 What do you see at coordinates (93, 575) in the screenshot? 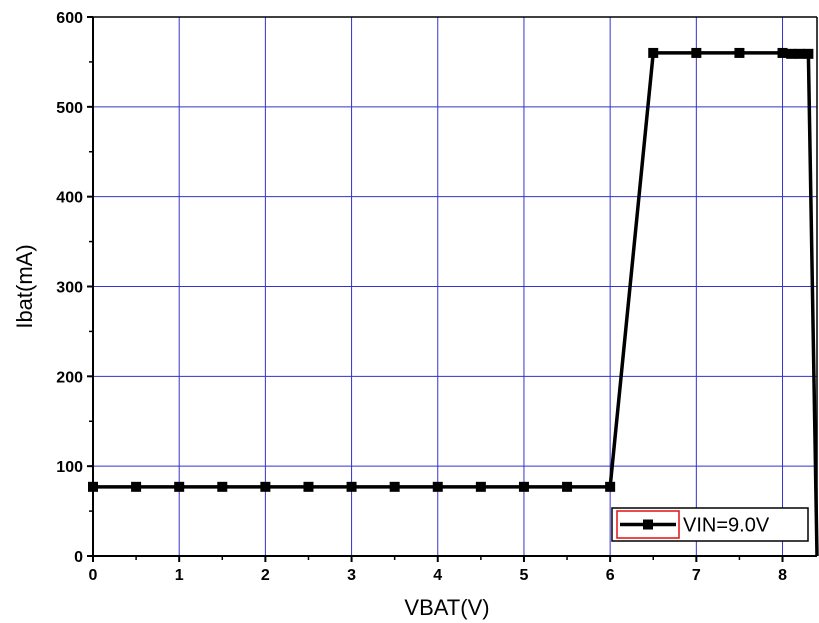
I see `x-tick-label: 0` at bounding box center [93, 575].